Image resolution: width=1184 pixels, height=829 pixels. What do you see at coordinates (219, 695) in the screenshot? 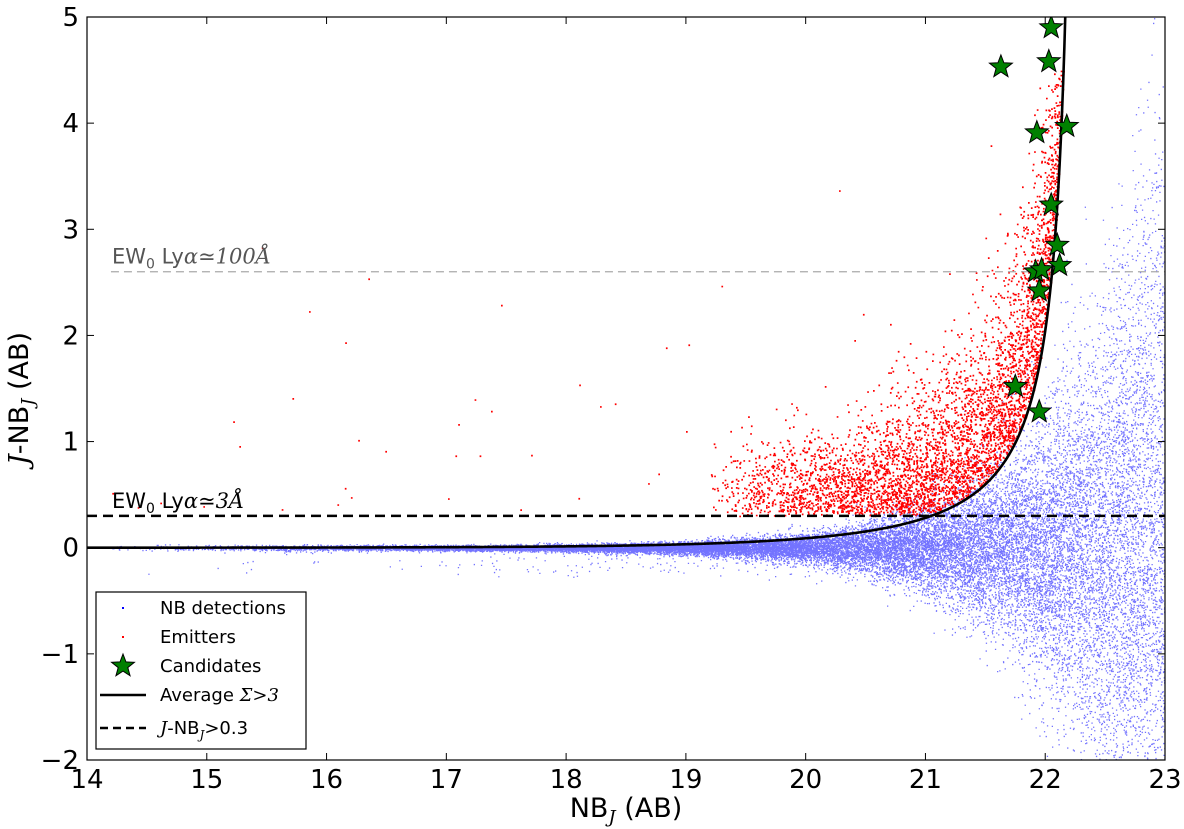
I see `legend-label-curve: Average Σ>3` at bounding box center [219, 695].